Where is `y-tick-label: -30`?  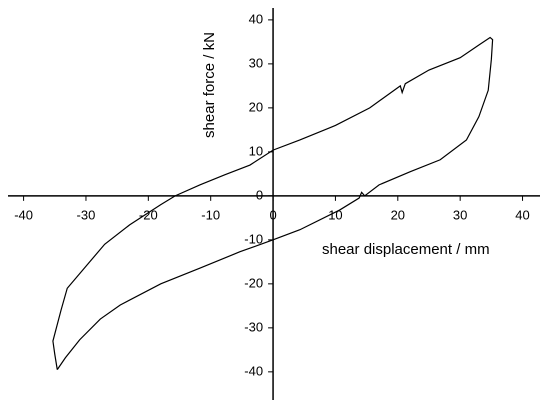 y-tick-label: -30 is located at coordinates (253, 326).